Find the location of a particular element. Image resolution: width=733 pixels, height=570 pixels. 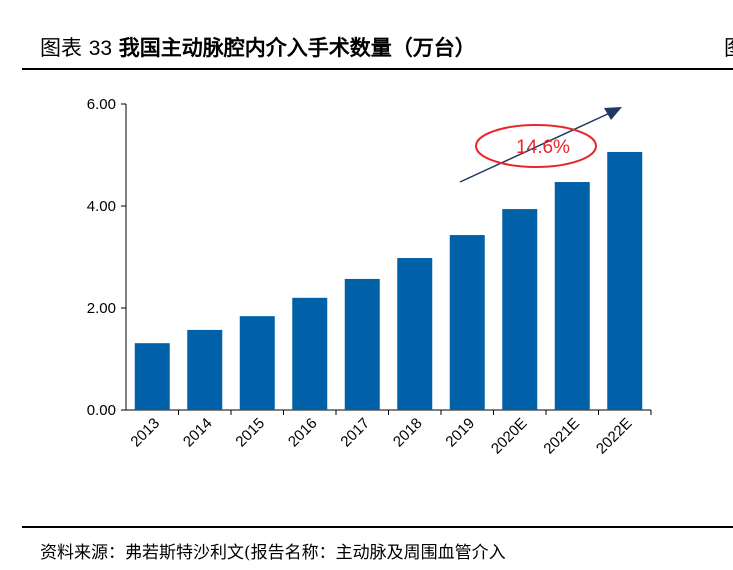

y-tick-label: 6.00 is located at coordinates (101, 104).